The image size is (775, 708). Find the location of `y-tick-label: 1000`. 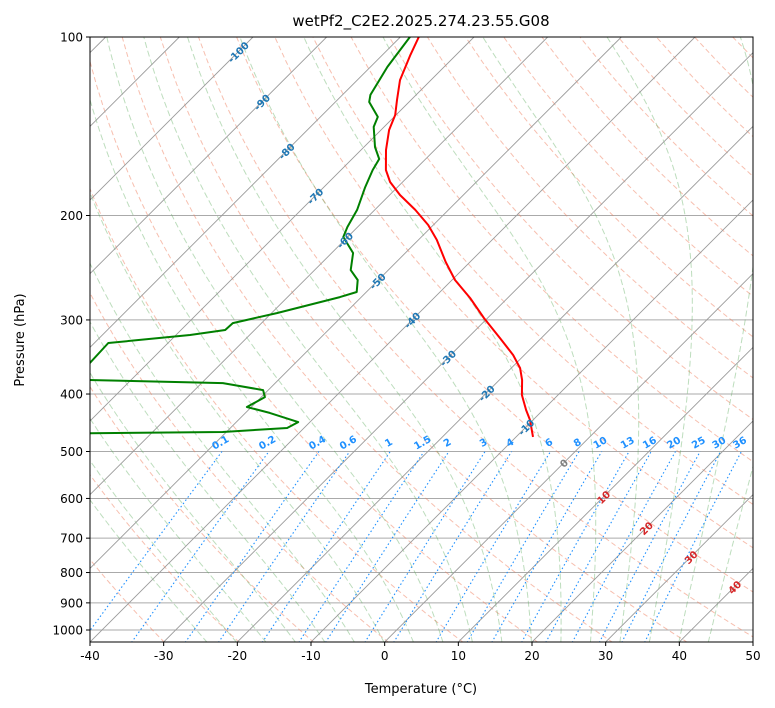

y-tick-label: 1000 is located at coordinates (67, 631).